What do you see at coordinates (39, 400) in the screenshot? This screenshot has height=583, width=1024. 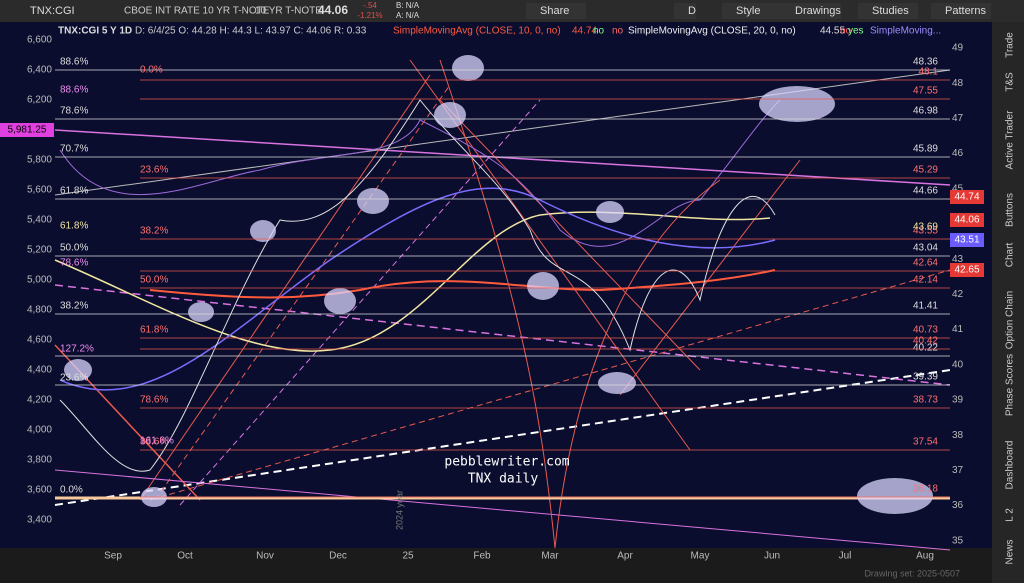 I see `left-axis-label: 4,200` at bounding box center [39, 400].